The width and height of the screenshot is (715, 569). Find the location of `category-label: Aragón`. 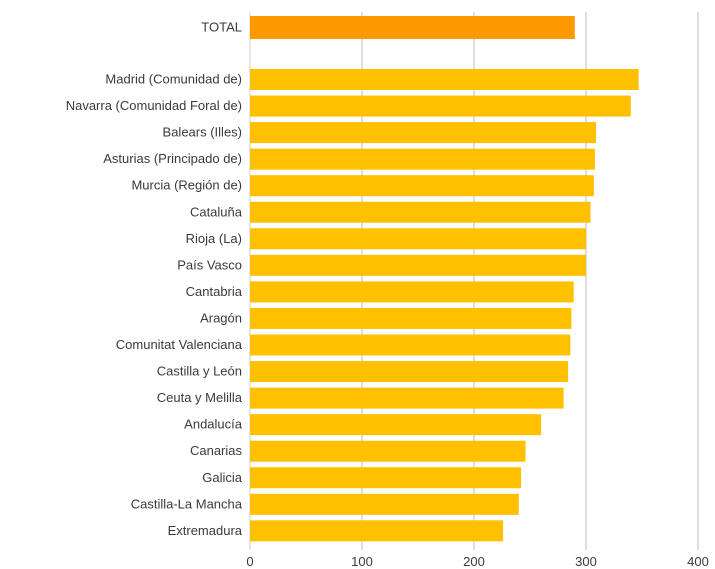

category-label: Aragón is located at coordinates (221, 317).